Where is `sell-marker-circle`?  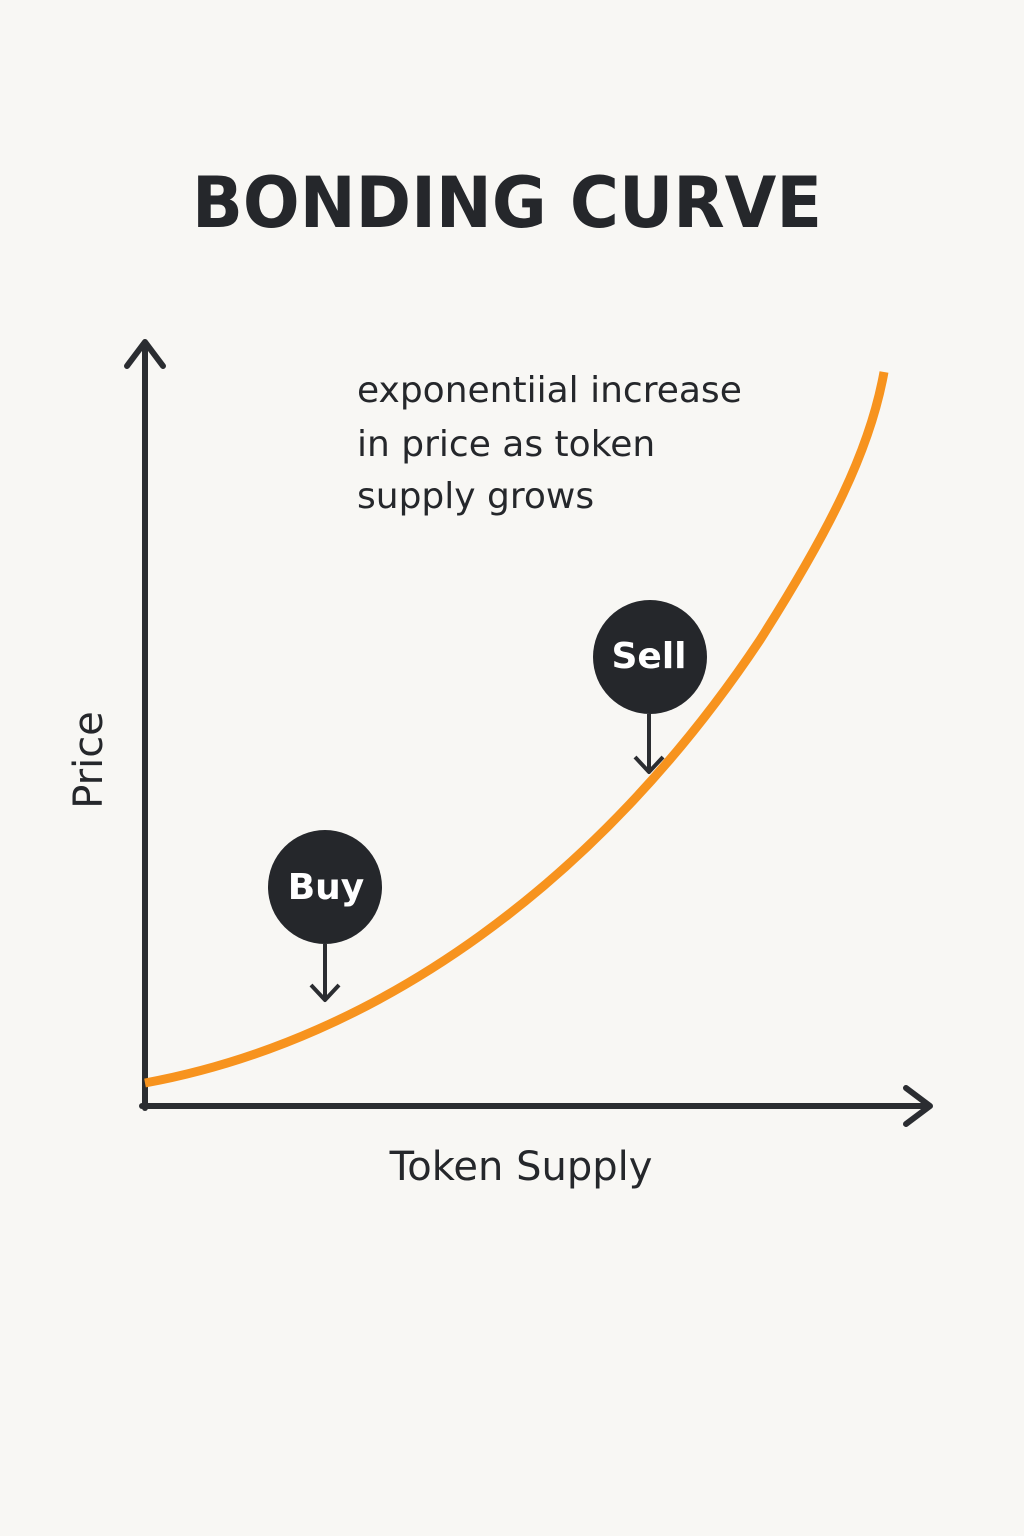
sell-marker-circle is located at coordinates (650, 657).